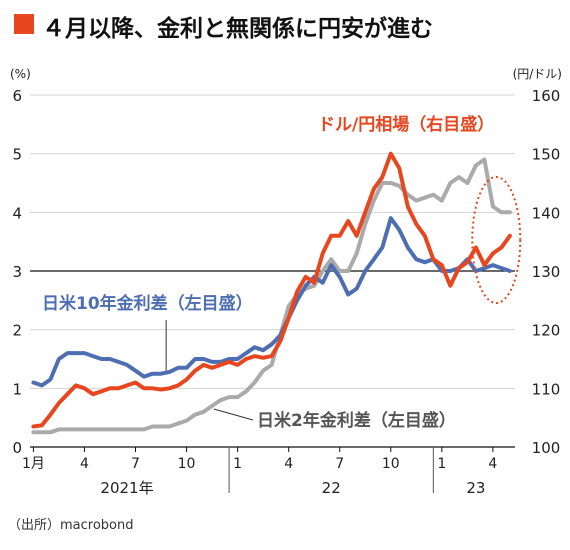 The image size is (570, 550). I want to click on spread-2y-label: 日米2年金利差（左目盛）, so click(356, 420).